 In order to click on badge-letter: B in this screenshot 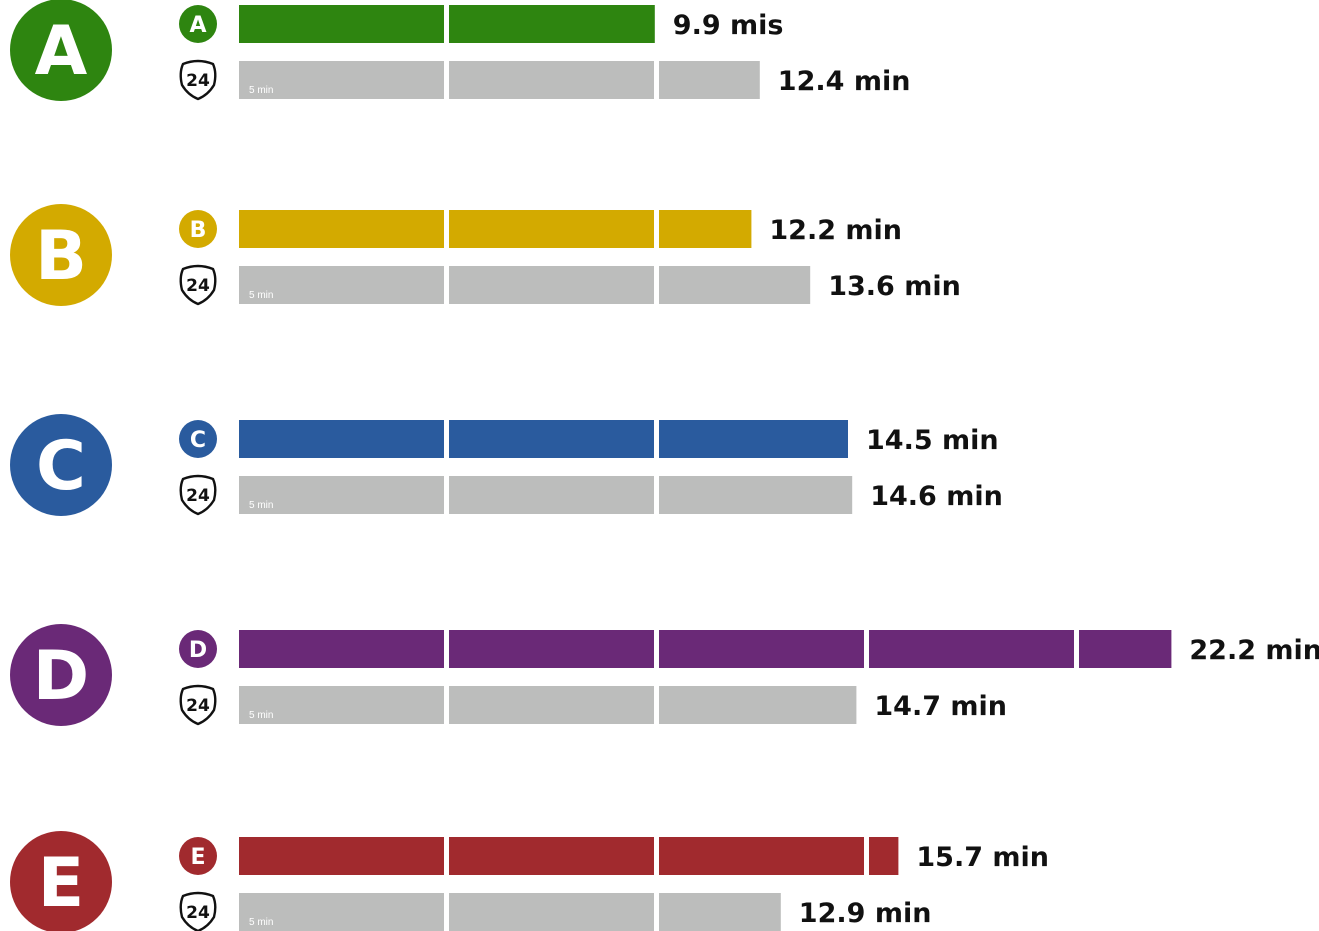, I will do `click(61, 256)`.